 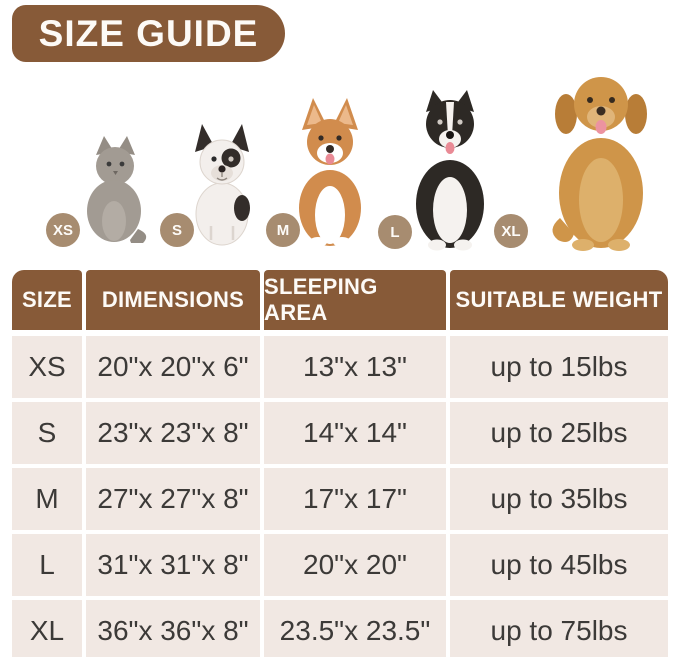 I want to click on border-collie-image, so click(x=450, y=168).